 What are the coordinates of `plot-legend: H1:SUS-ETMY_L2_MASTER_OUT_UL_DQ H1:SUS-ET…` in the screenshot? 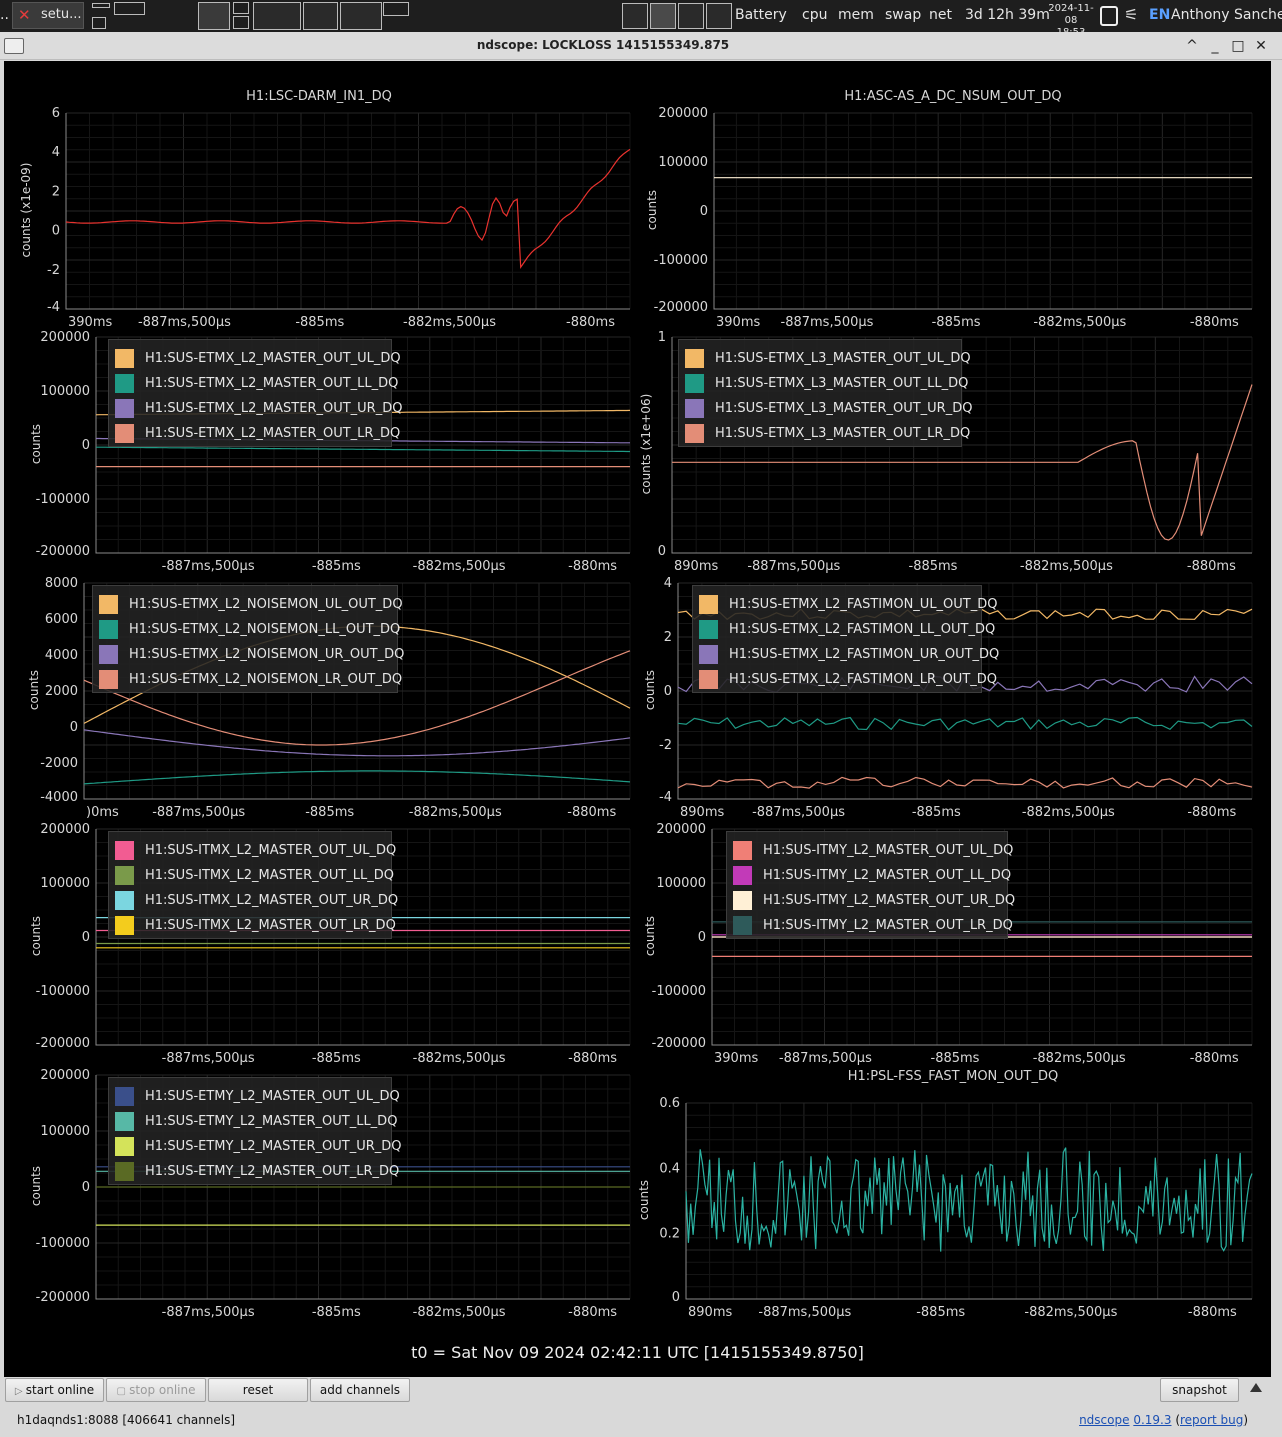 It's located at (255, 1131).